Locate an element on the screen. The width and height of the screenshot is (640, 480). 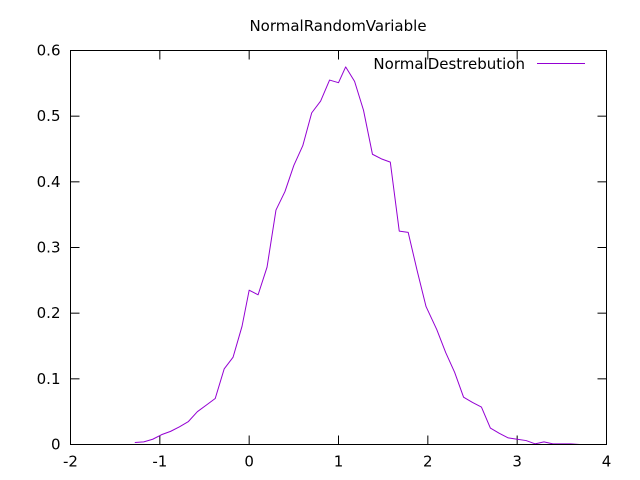
y-tick-label: 0.2 is located at coordinates (49, 313).